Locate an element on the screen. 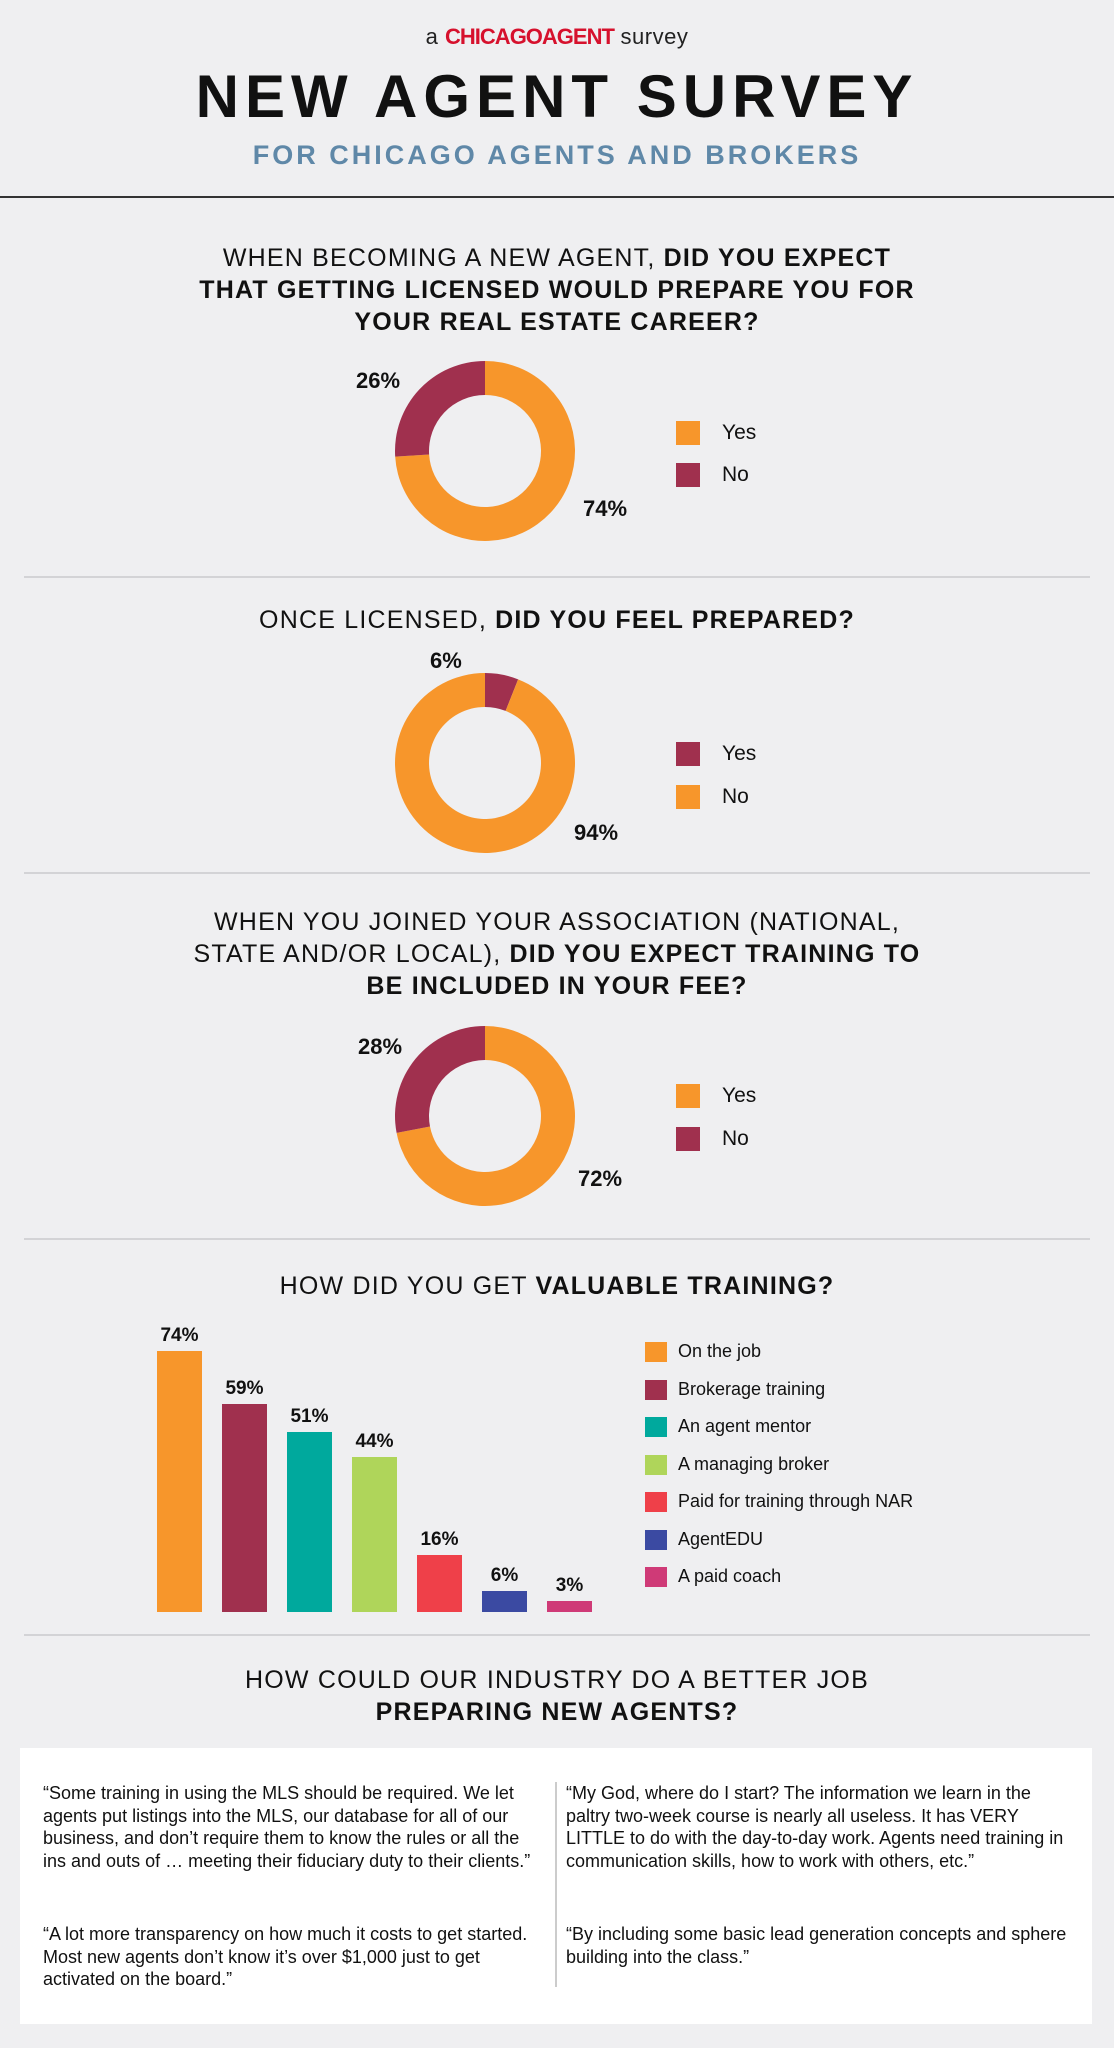 The image size is (1114, 2048). legend-1-no-swatch is located at coordinates (688, 475).